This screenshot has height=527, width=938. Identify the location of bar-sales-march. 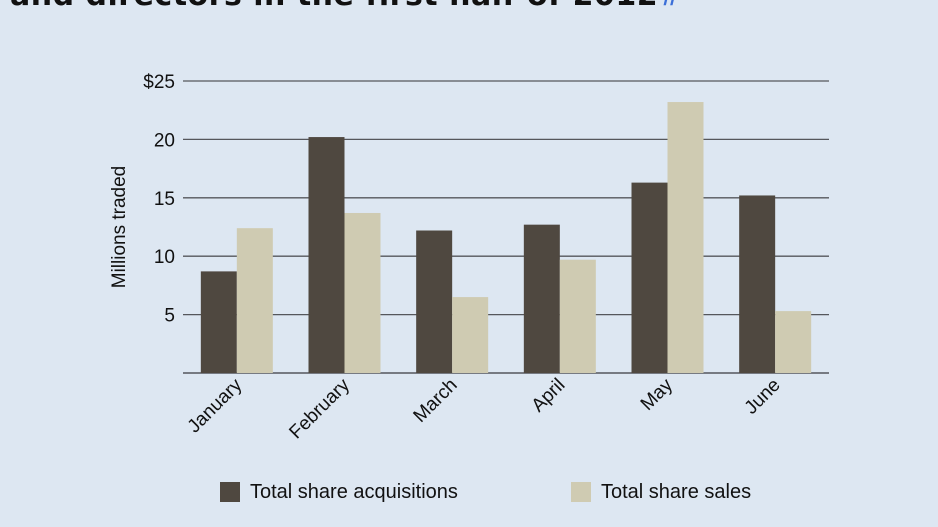
(470, 335).